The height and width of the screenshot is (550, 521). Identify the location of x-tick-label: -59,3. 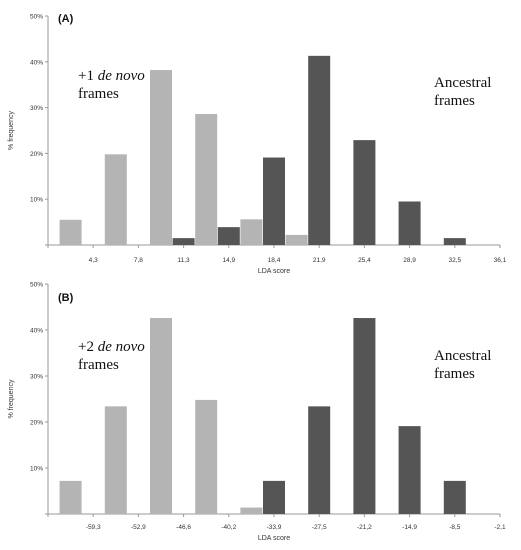
(93, 527).